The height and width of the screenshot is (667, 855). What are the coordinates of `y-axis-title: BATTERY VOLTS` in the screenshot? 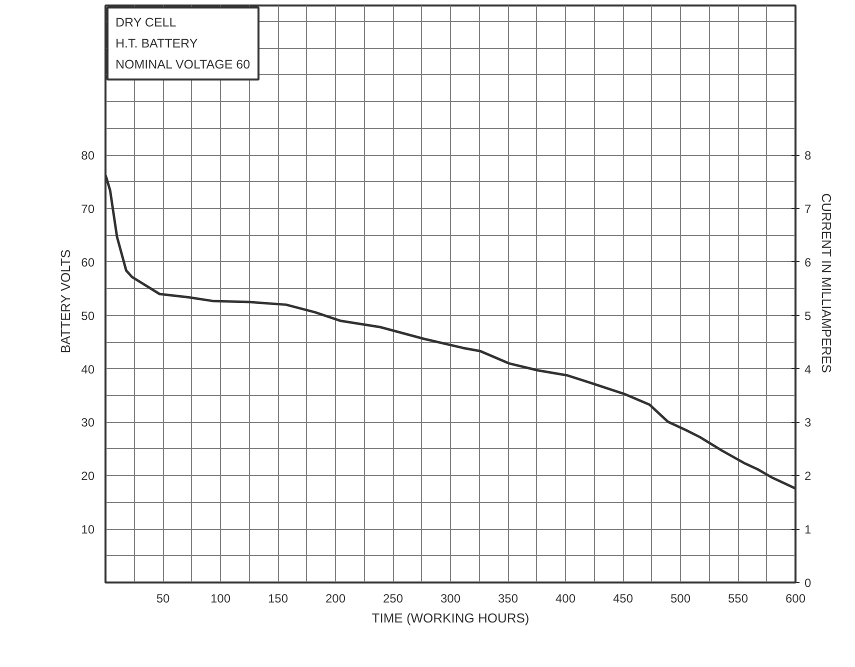 It's located at (66, 301).